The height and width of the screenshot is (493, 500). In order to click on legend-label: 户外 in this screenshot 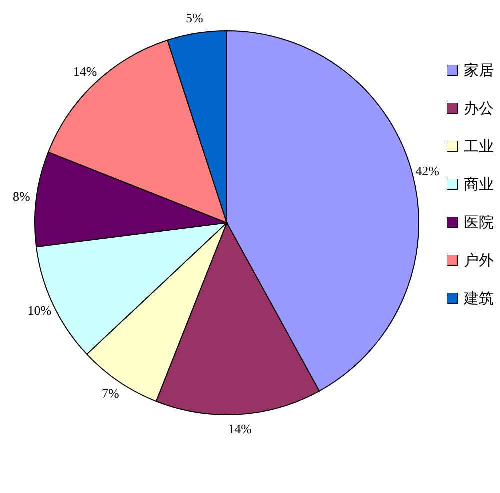, I will do `click(479, 261)`.